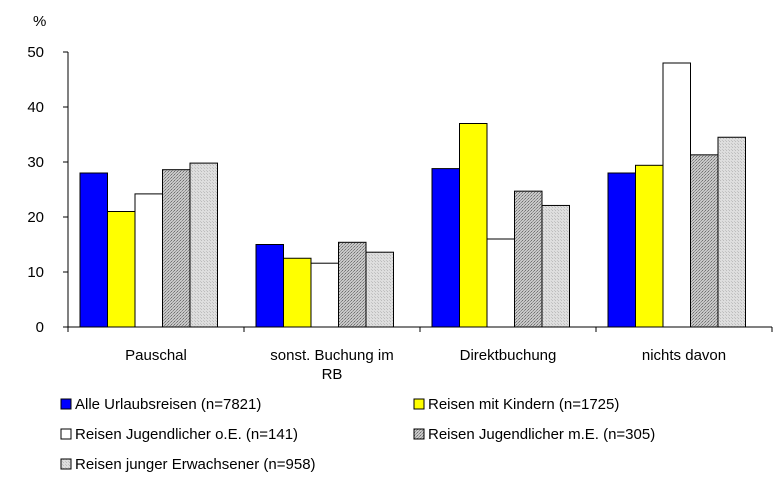  Describe the element at coordinates (35, 162) in the screenshot. I see `y-tick-label: 30` at that location.